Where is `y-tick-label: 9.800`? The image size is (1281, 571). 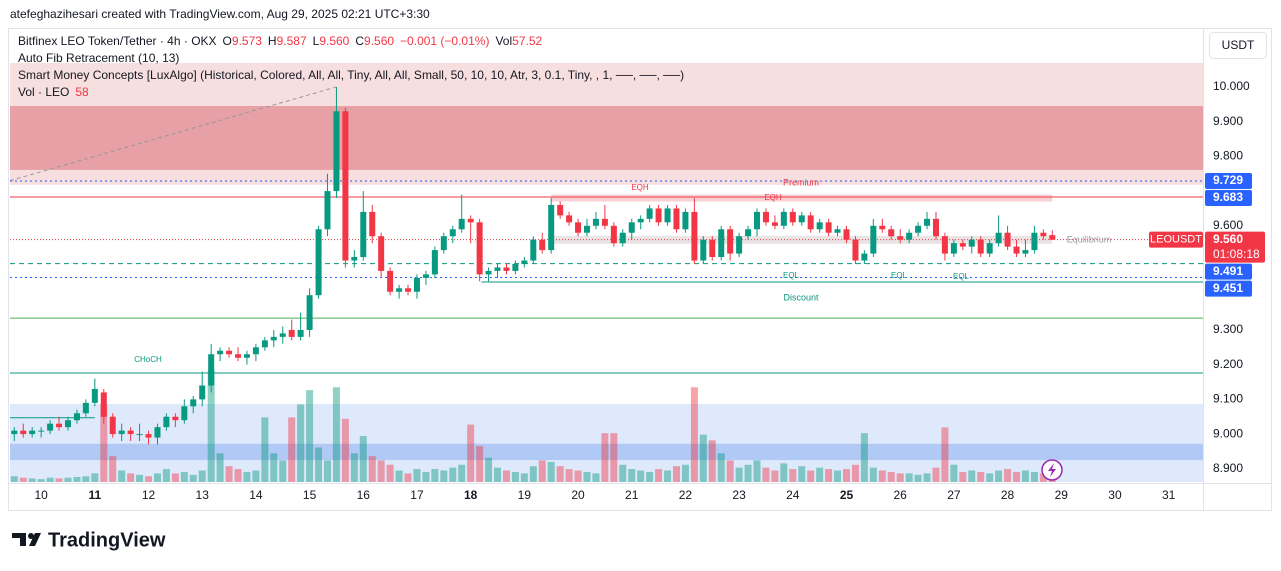 y-tick-label: 9.800 is located at coordinates (1228, 156).